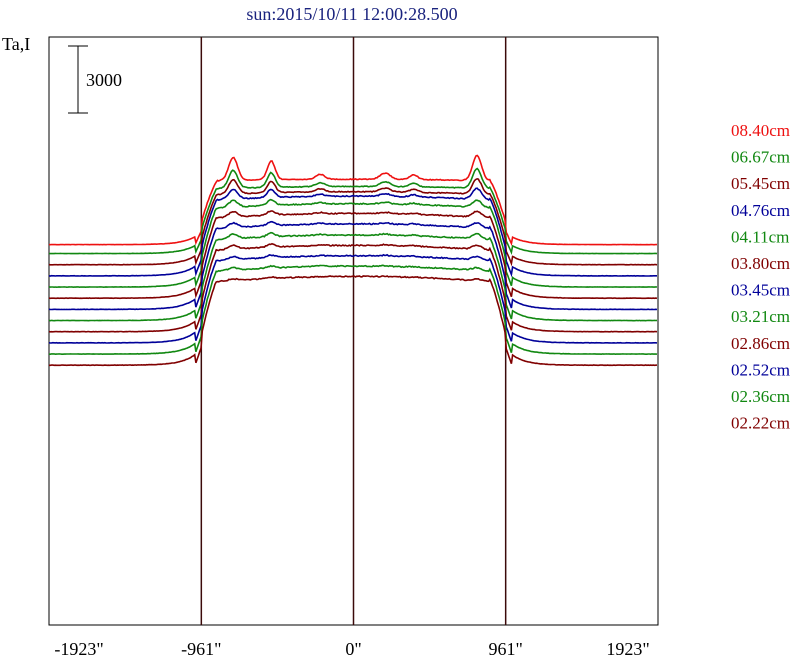 This screenshot has height=662, width=807. What do you see at coordinates (505, 649) in the screenshot?
I see `x-tick-label: 961"` at bounding box center [505, 649].